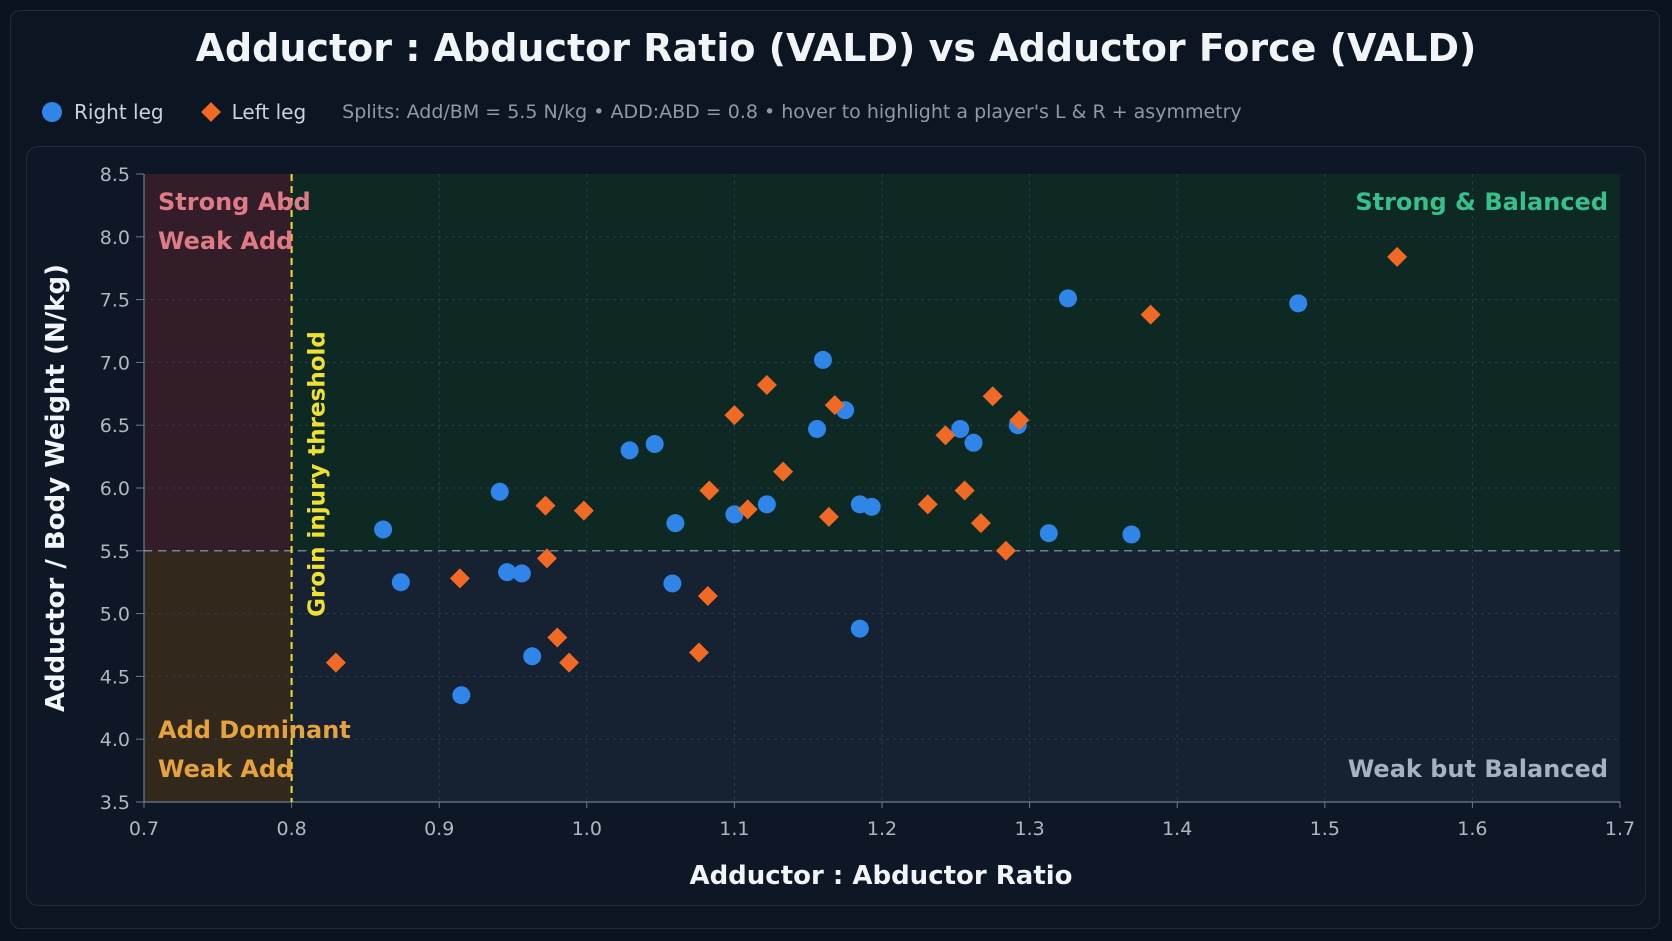  I want to click on y-tick-label: 7.5, so click(115, 301).